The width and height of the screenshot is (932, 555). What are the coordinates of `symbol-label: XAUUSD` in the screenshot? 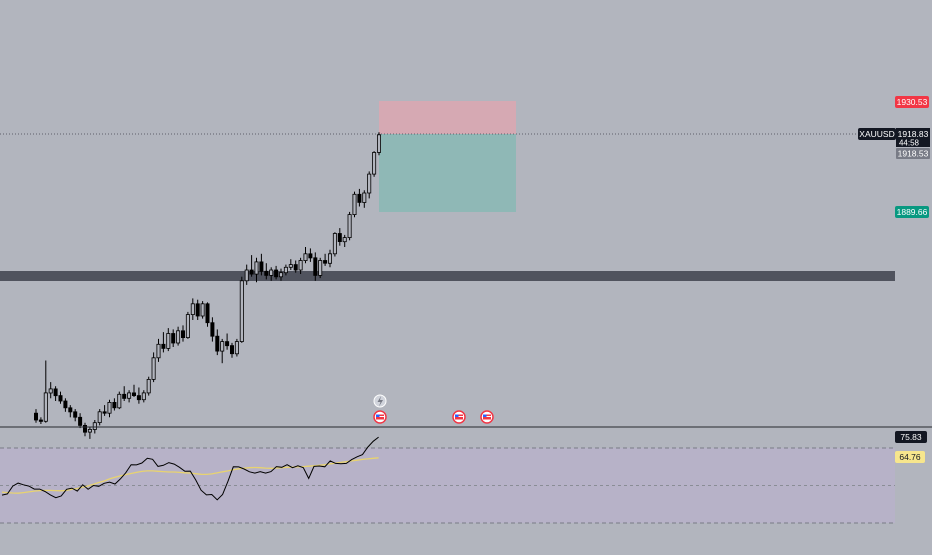 It's located at (876, 134).